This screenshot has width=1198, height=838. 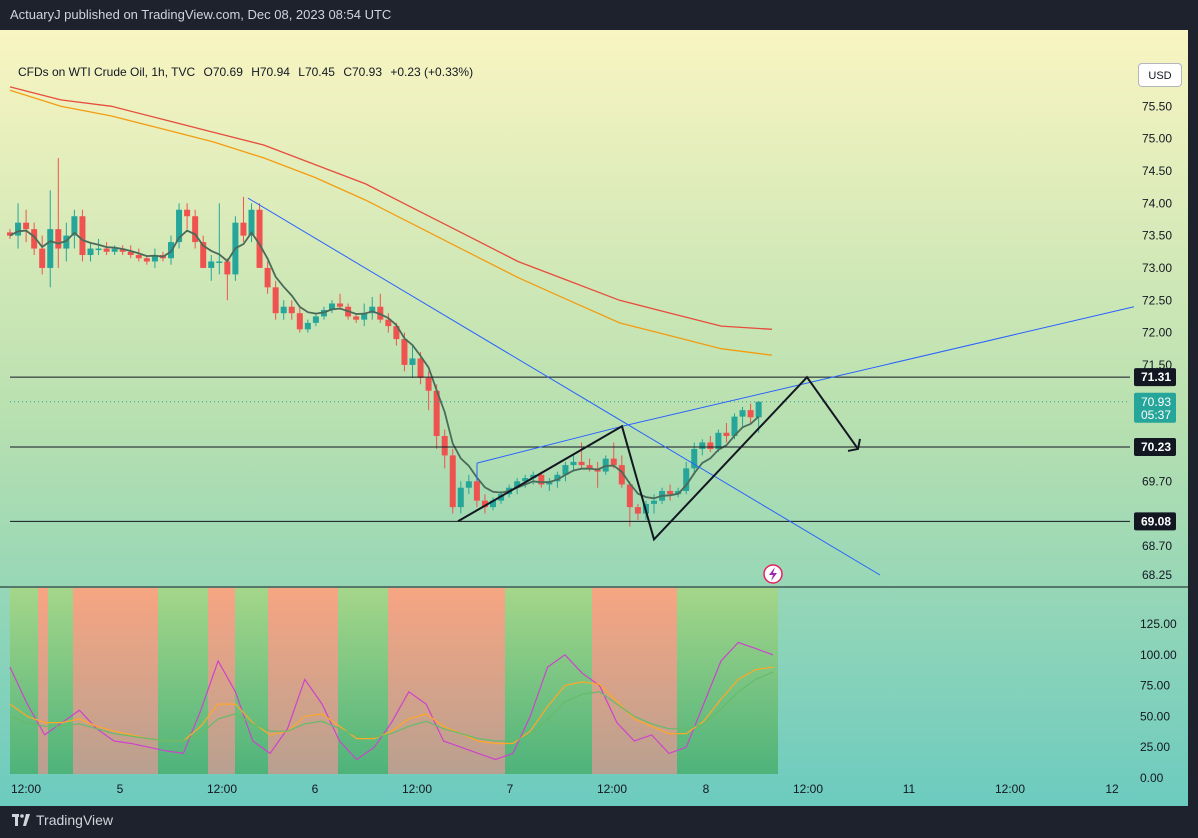 I want to click on indicator-tick-label: 25.00, so click(x=1155, y=747).